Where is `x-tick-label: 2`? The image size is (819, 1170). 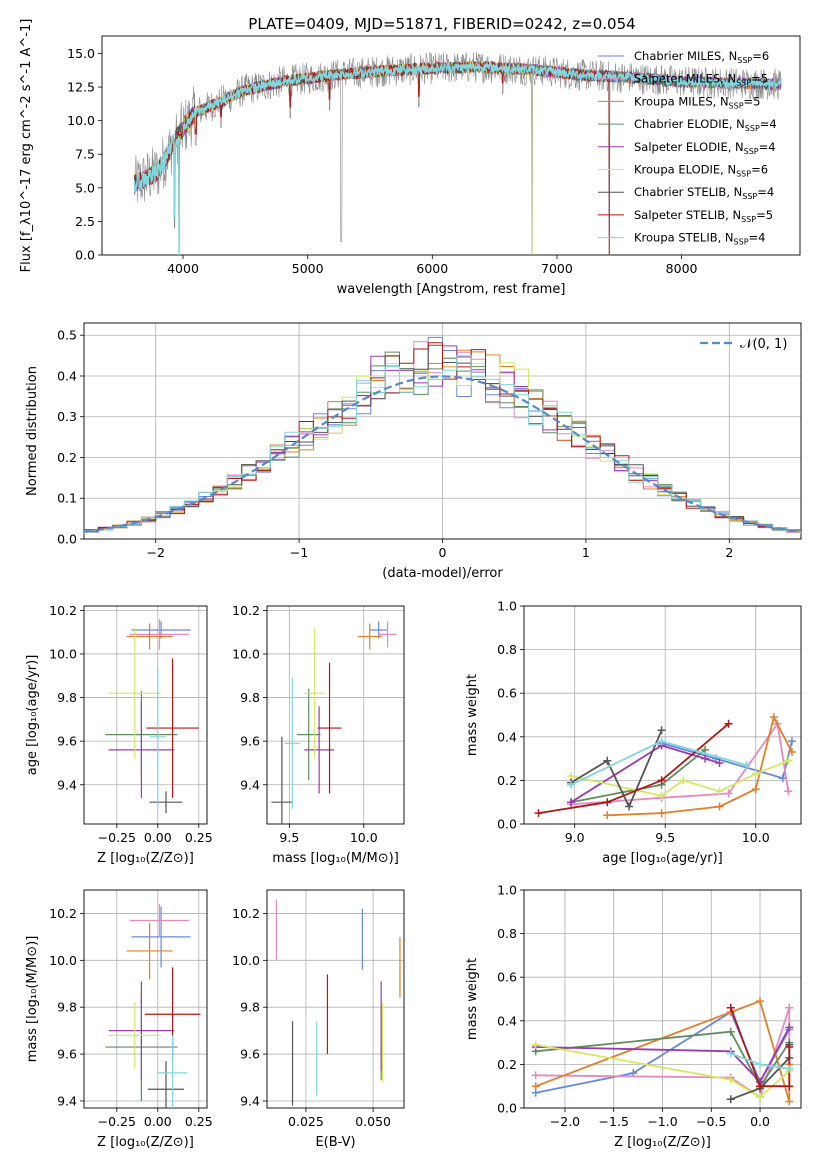
x-tick-label: 2 is located at coordinates (729, 552).